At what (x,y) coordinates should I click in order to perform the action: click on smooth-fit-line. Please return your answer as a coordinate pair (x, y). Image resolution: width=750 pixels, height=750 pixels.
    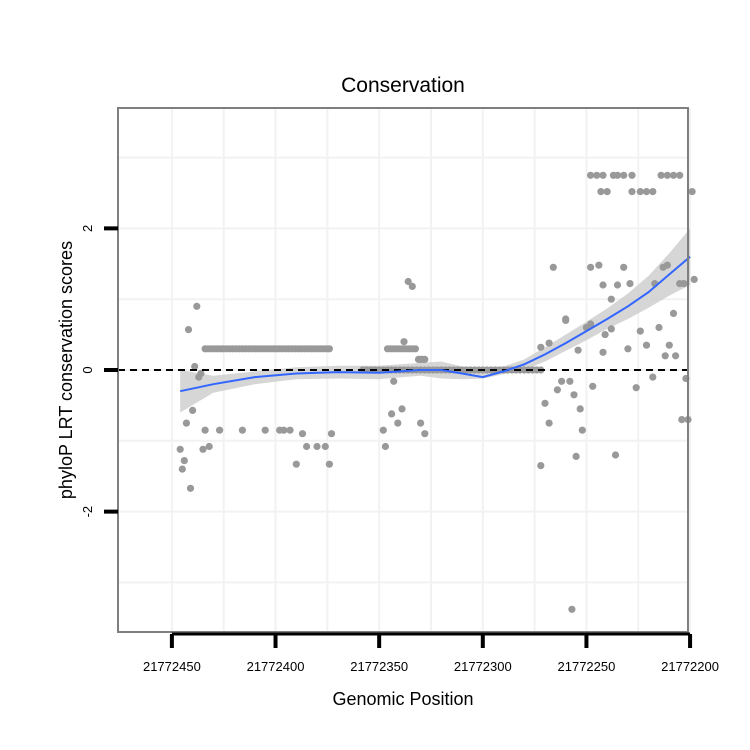
    Looking at the image, I should click on (435, 324).